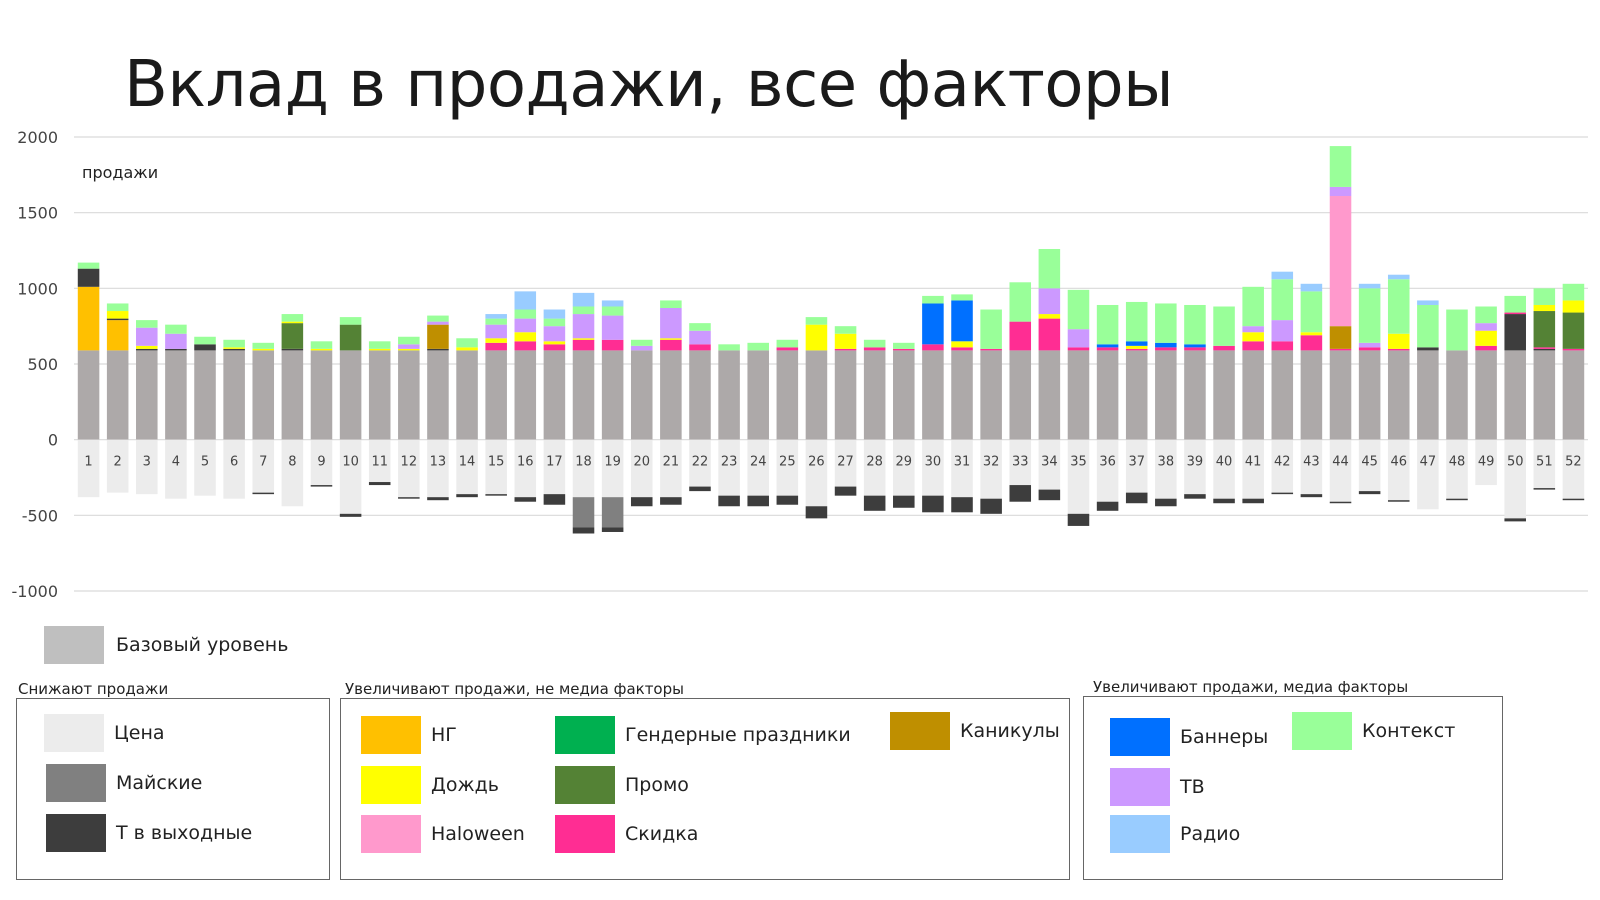 This screenshot has width=1600, height=900. Describe the element at coordinates (1373, 731) in the screenshot. I see `legend-item-context: Контекст` at that location.